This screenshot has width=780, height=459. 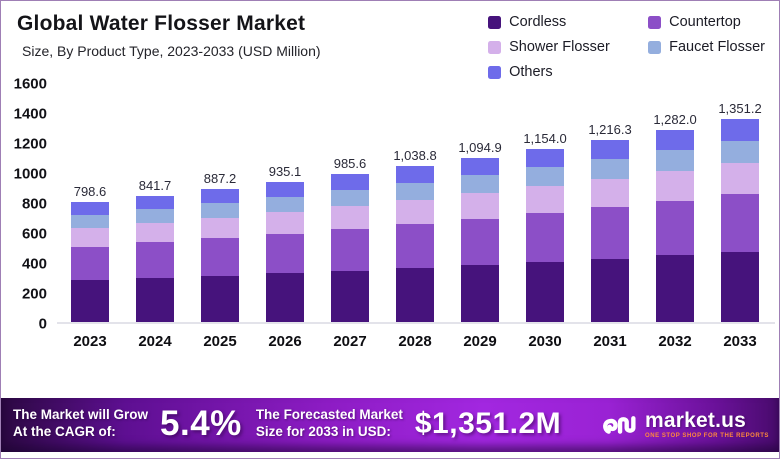 I want to click on x-axis-label-2028: 2028, so click(x=415, y=341).